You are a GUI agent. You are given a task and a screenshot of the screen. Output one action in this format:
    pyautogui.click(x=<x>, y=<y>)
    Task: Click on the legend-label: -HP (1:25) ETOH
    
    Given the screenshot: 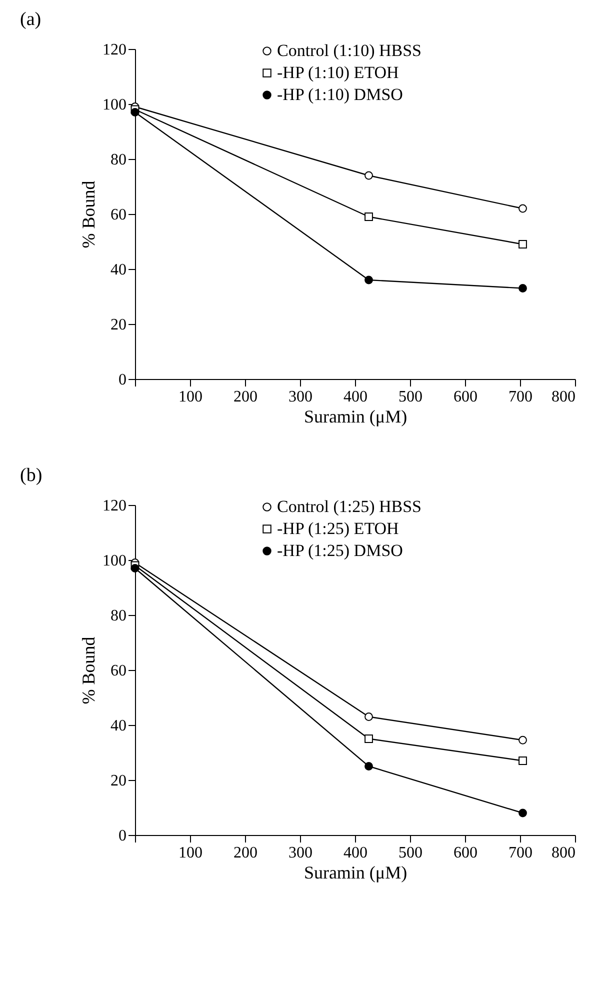 What is the action you would take?
    pyautogui.click(x=338, y=528)
    